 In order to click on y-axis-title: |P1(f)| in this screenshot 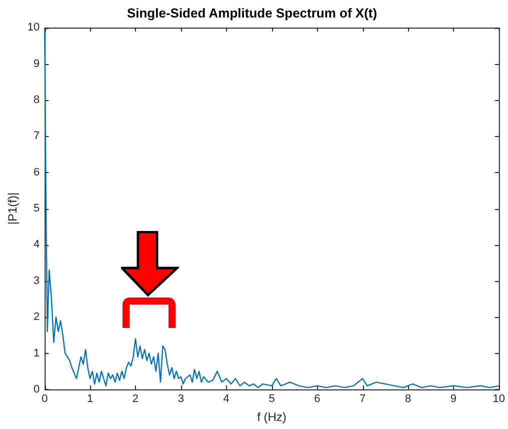, I will do `click(13, 208)`.